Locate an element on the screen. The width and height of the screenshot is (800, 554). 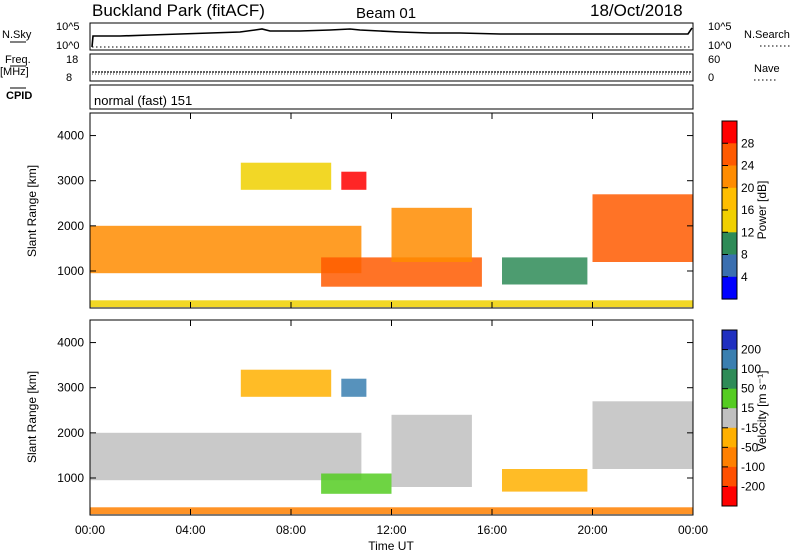
station-title: Buckland Park (fitACF) is located at coordinates (178, 10).